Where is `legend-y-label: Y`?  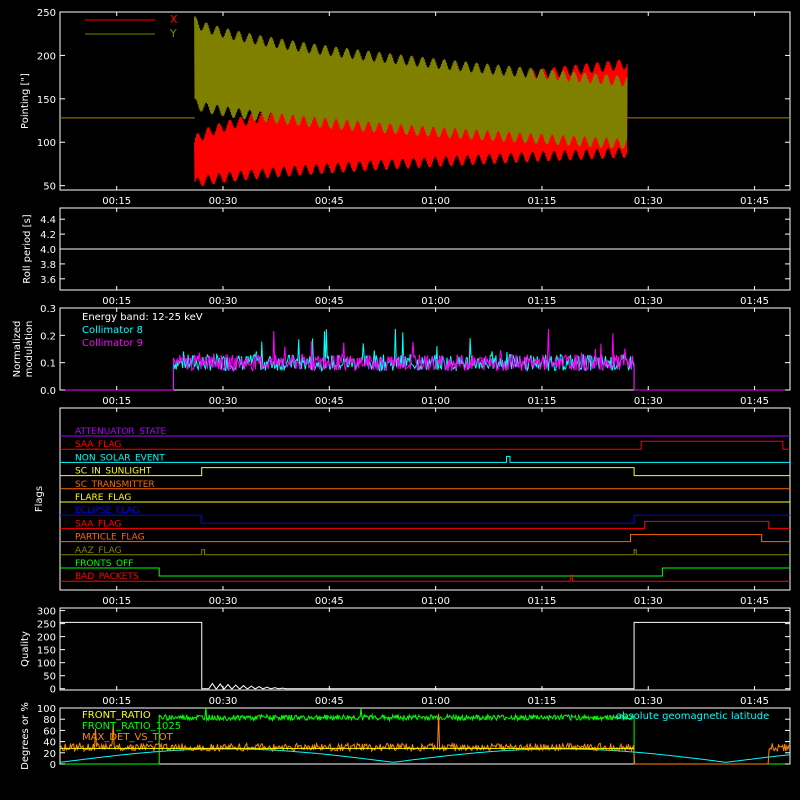 legend-y-label: Y is located at coordinates (173, 33).